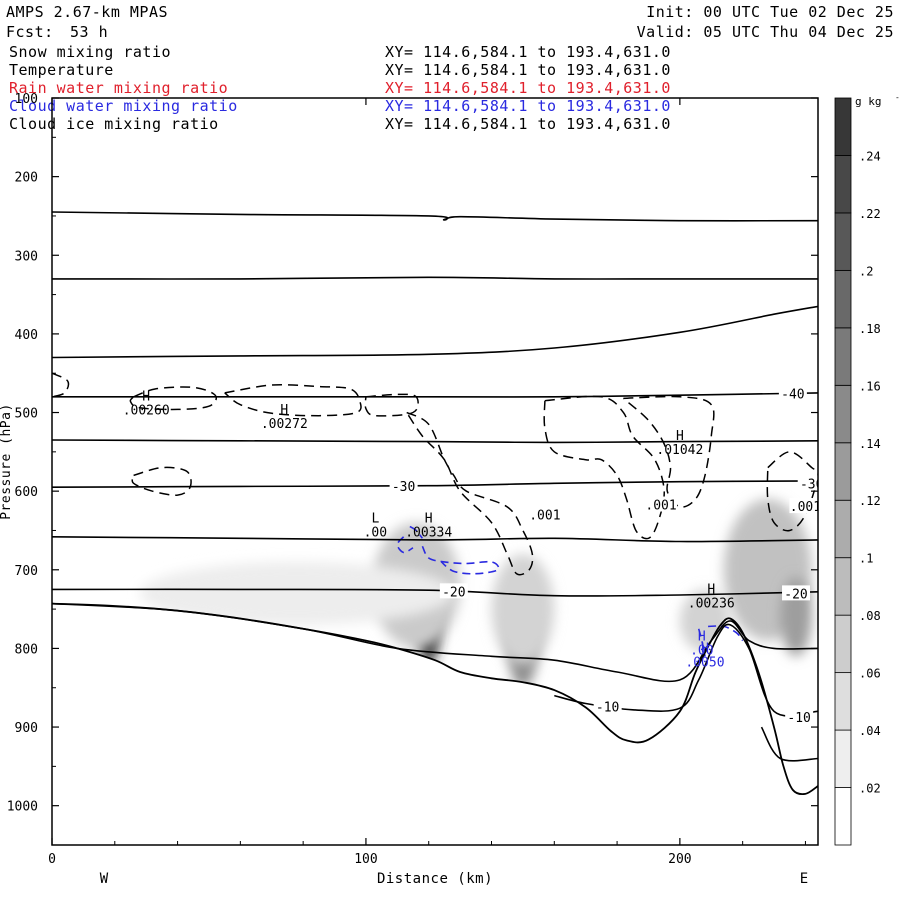  I want to click on field-range-4: XY= 114.6,584.1 to 193.4,631.0, so click(528, 106).